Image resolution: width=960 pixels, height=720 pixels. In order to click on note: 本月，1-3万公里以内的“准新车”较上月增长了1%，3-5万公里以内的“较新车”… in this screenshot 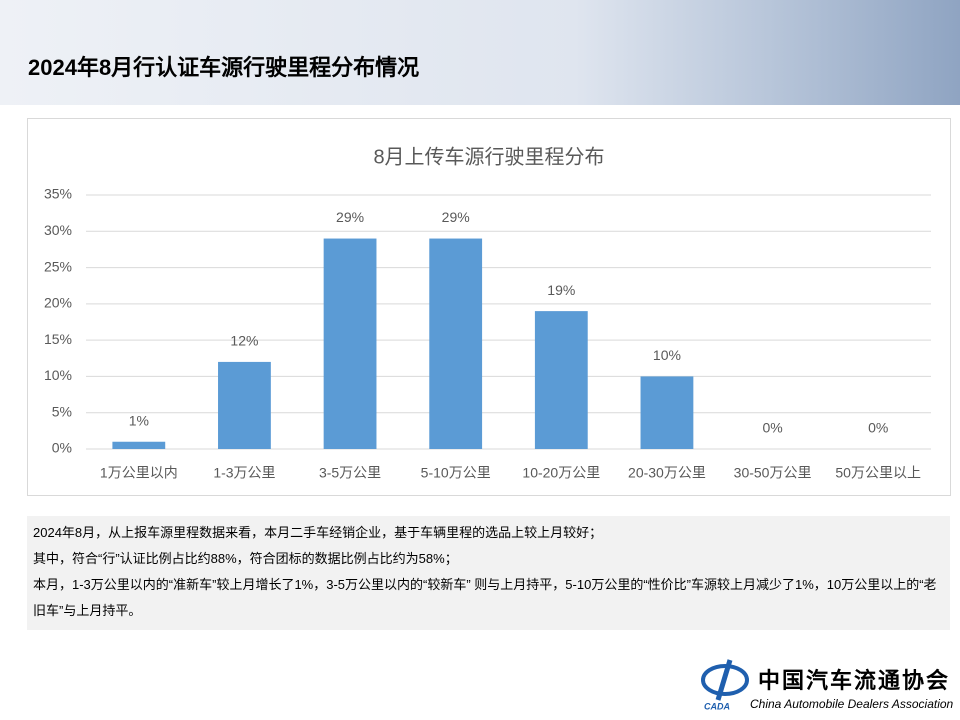, I will do `click(485, 597)`.